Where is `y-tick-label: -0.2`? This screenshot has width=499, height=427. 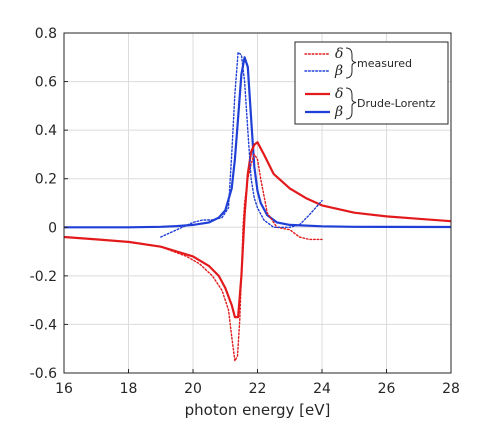 y-tick-label: -0.2 is located at coordinates (43, 277).